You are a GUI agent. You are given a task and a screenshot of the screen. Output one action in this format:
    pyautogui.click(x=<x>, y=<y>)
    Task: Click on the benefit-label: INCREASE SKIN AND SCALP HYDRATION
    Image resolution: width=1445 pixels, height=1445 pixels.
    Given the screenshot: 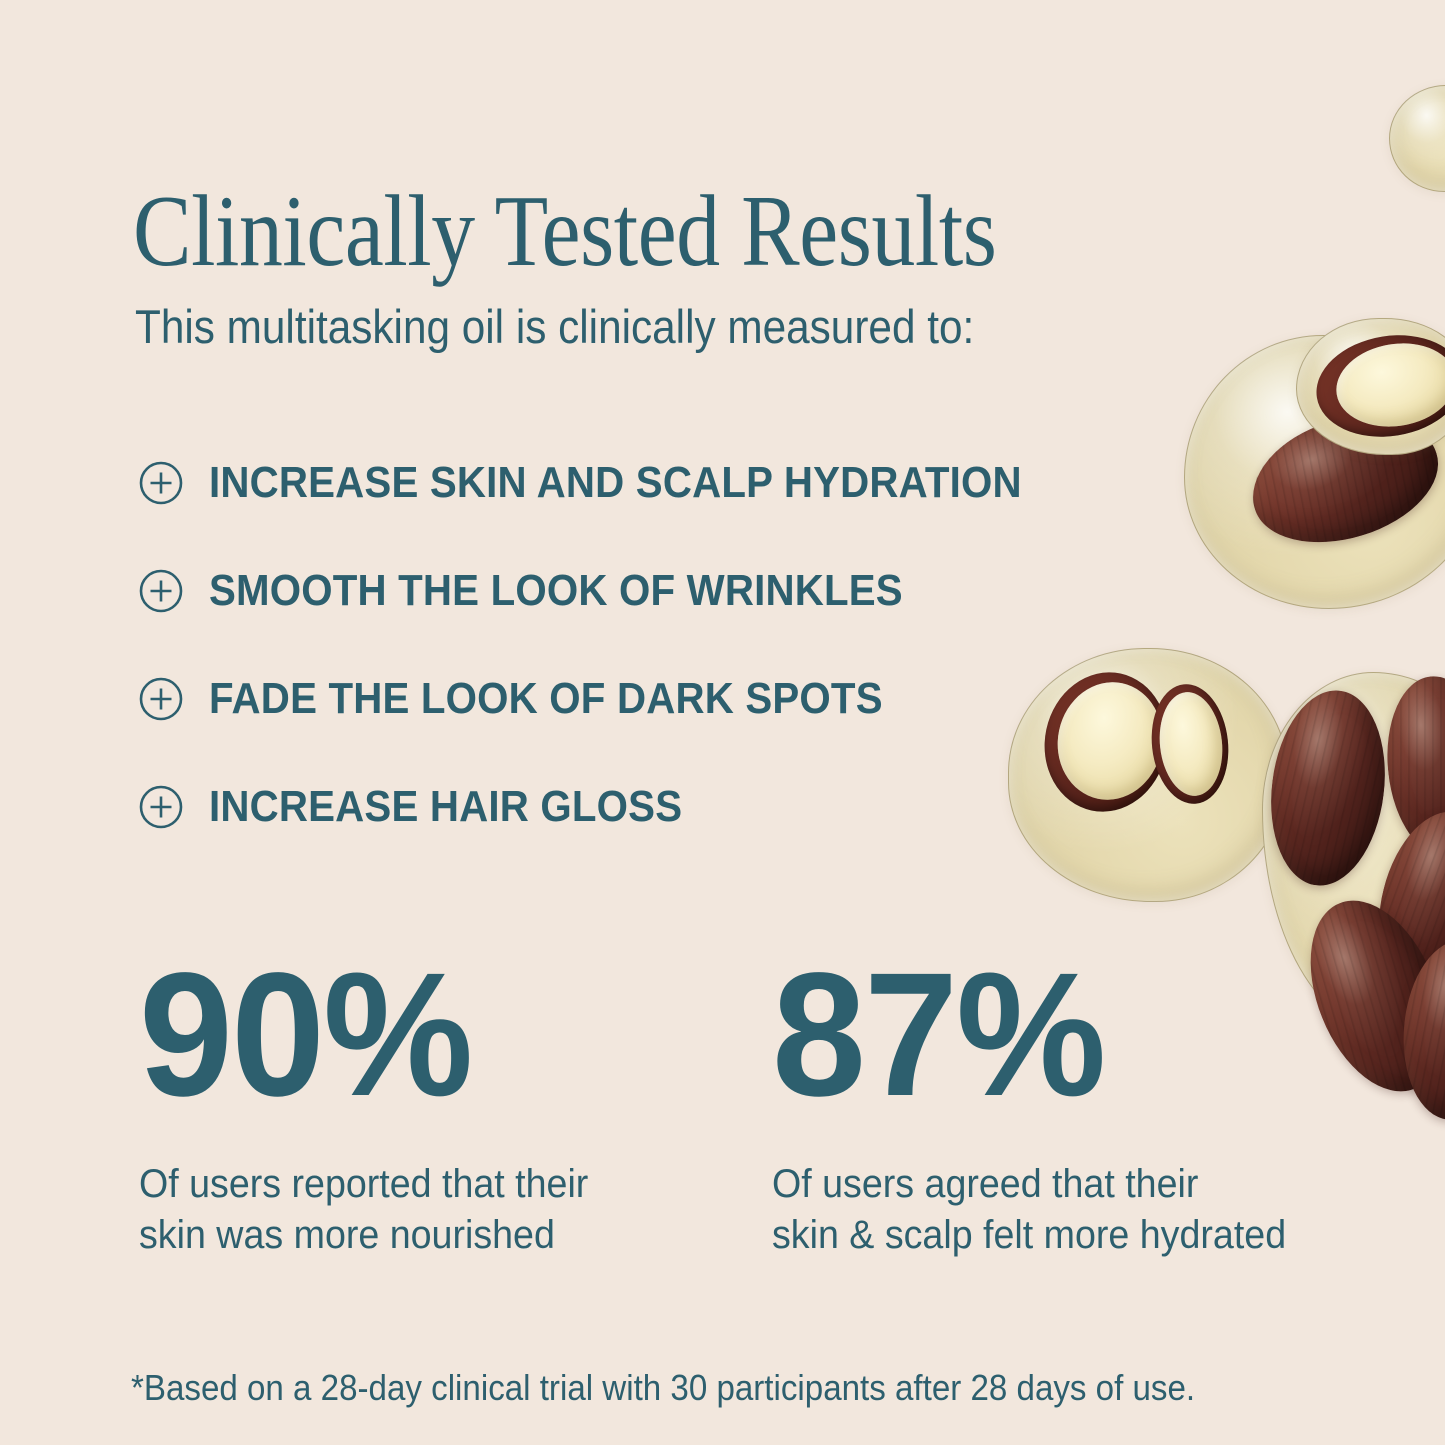 What is the action you would take?
    pyautogui.click(x=615, y=482)
    